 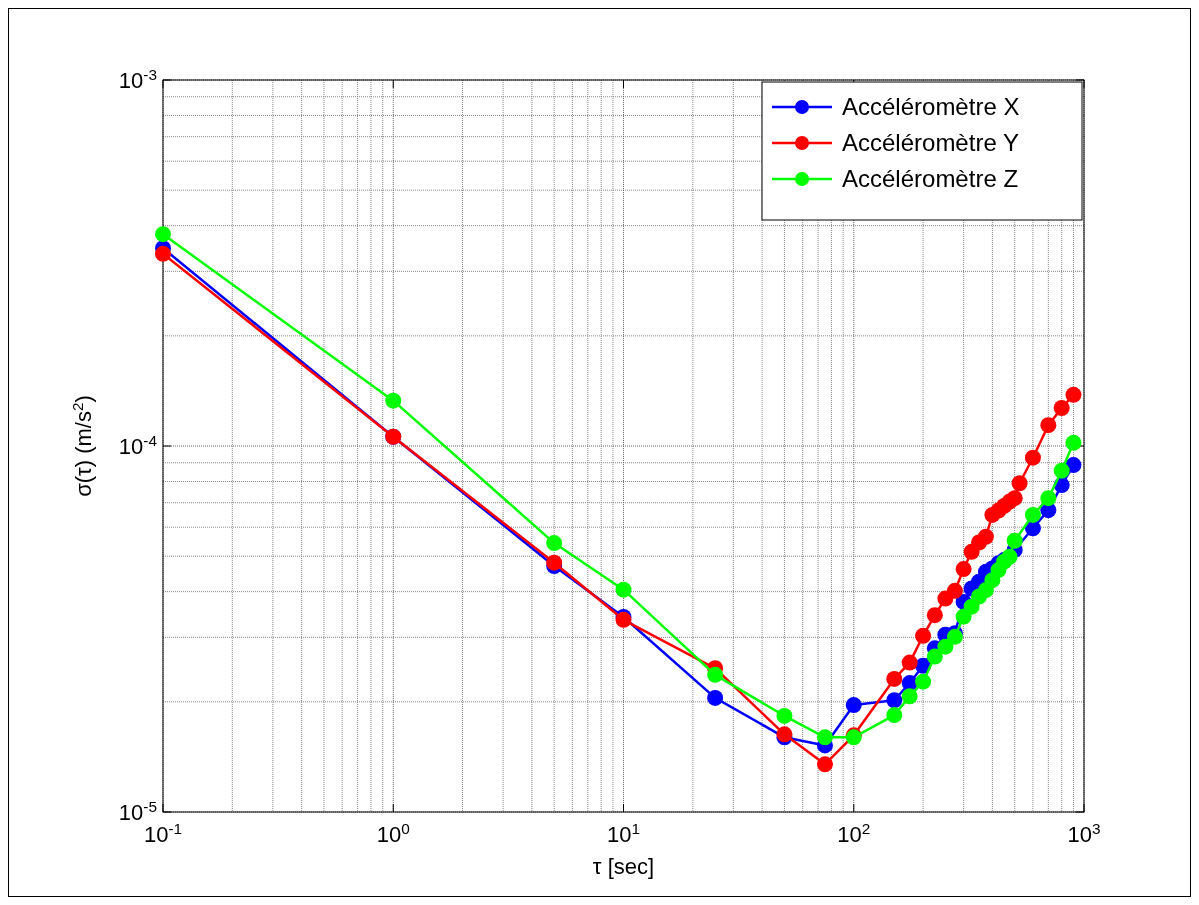 What do you see at coordinates (930, 142) in the screenshot?
I see `legend-label: Accéléromètre Y` at bounding box center [930, 142].